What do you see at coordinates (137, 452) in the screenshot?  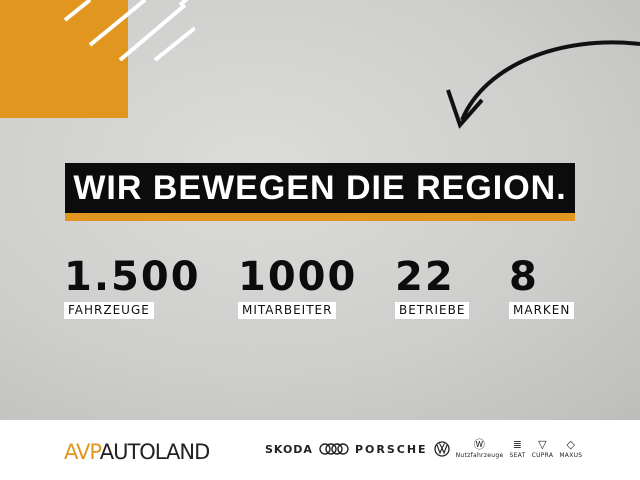 I see `avp-autoland-logo: AVPAUTOLAND` at bounding box center [137, 452].